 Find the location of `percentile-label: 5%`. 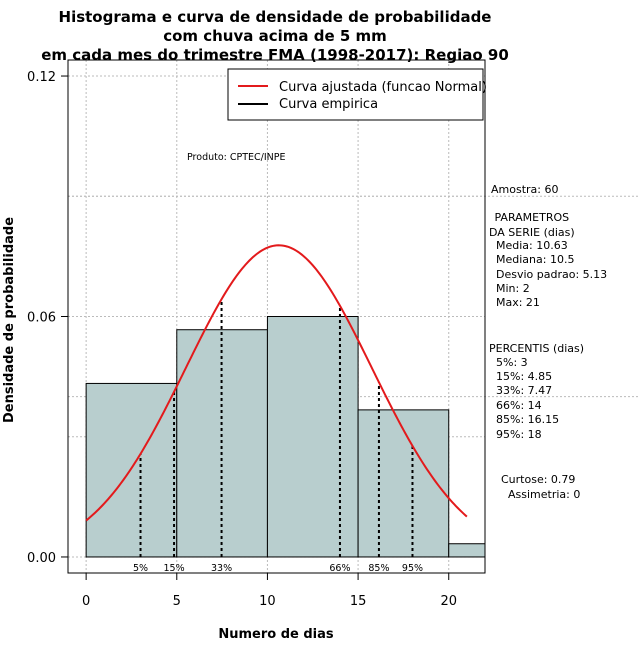

percentile-label: 5% is located at coordinates (140, 568).